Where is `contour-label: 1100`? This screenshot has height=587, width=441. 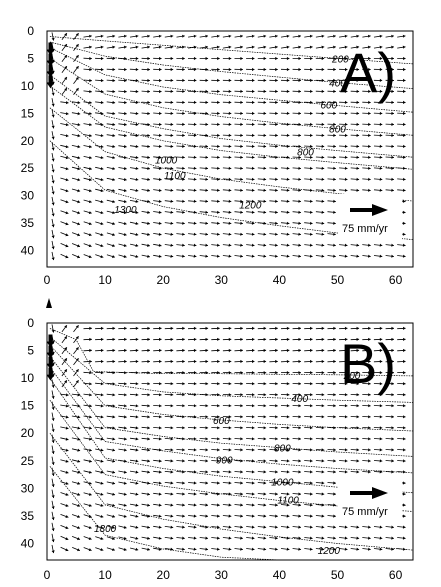 contour-label: 1100 is located at coordinates (175, 176).